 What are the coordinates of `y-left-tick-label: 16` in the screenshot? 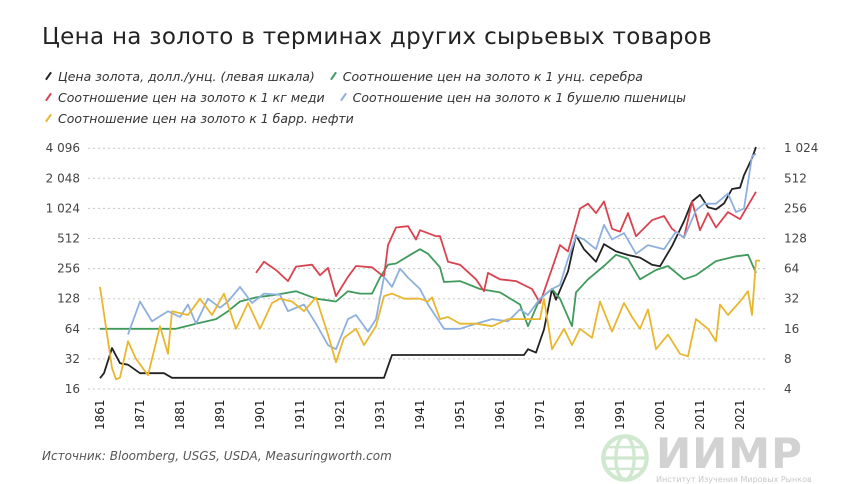 It's located at (72, 389).